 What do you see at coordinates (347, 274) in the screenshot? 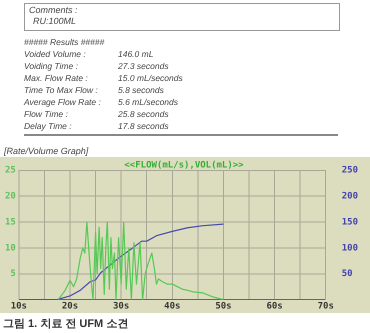
I see `y2-tick-label: 50` at bounding box center [347, 274].